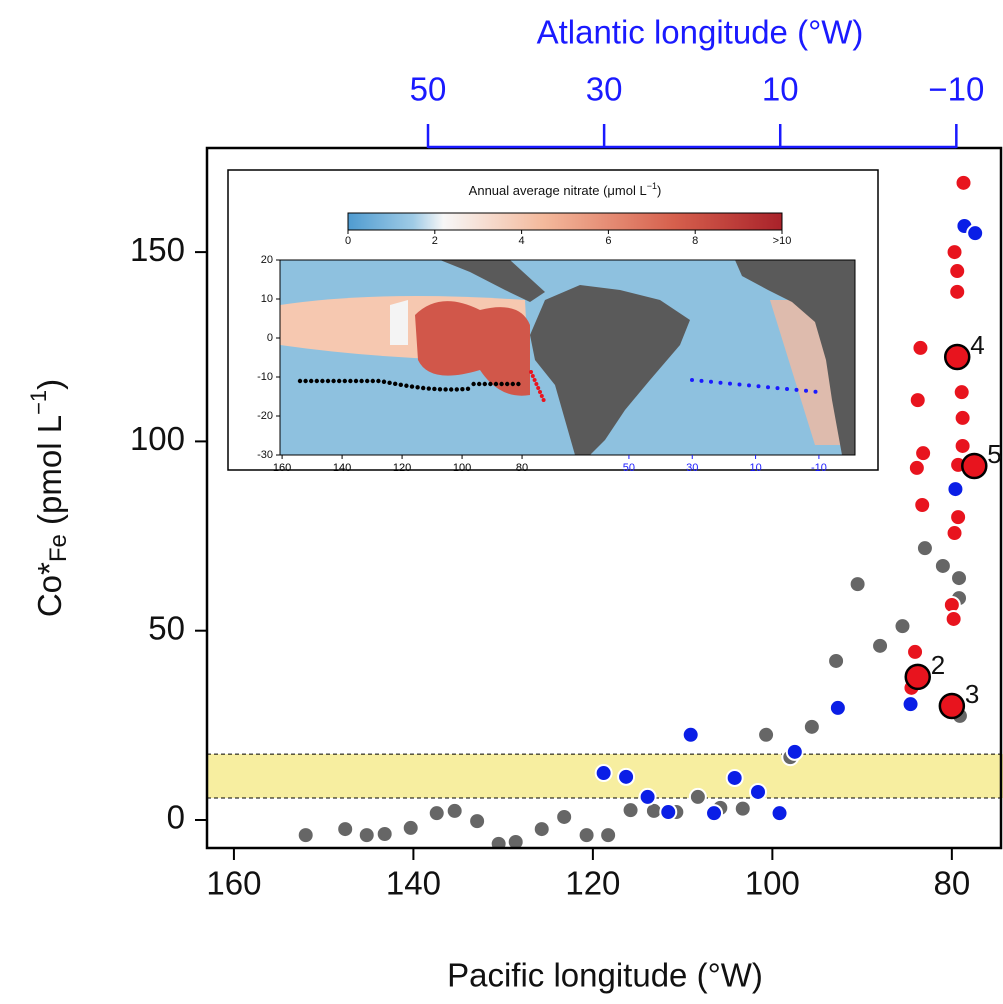 The width and height of the screenshot is (1003, 1004). Describe the element at coordinates (492, 281) in the screenshot. I see `land` at that location.